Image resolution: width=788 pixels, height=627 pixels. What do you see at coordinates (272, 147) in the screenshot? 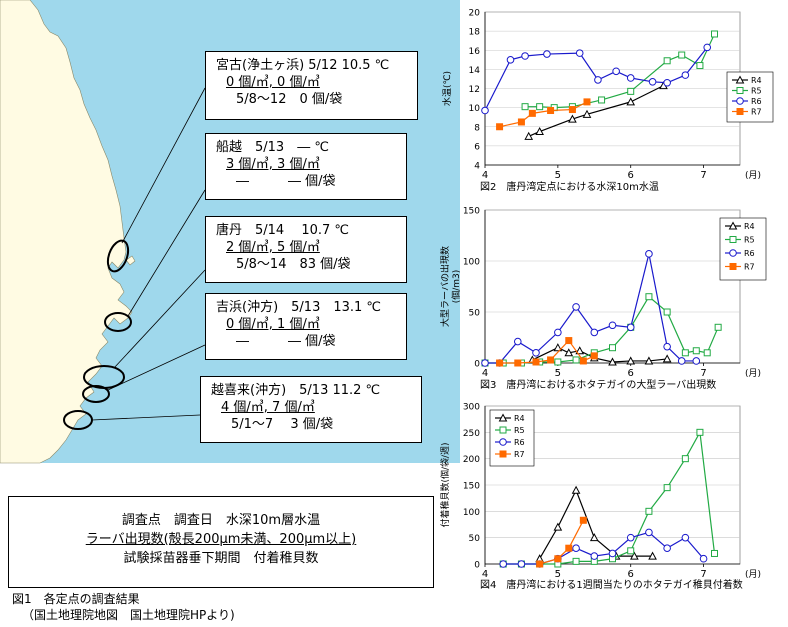
I see `info-title: 船越 5/13 ― ℃` at bounding box center [272, 147].